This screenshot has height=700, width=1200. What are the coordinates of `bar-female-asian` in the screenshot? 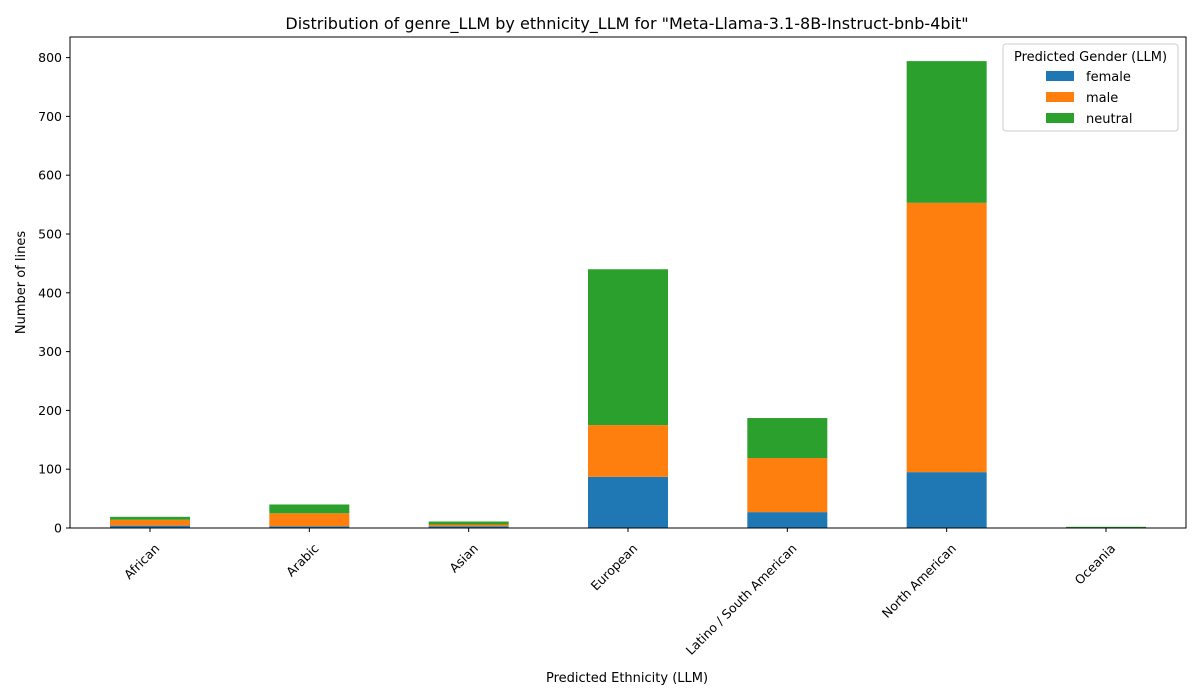 It's located at (468, 527).